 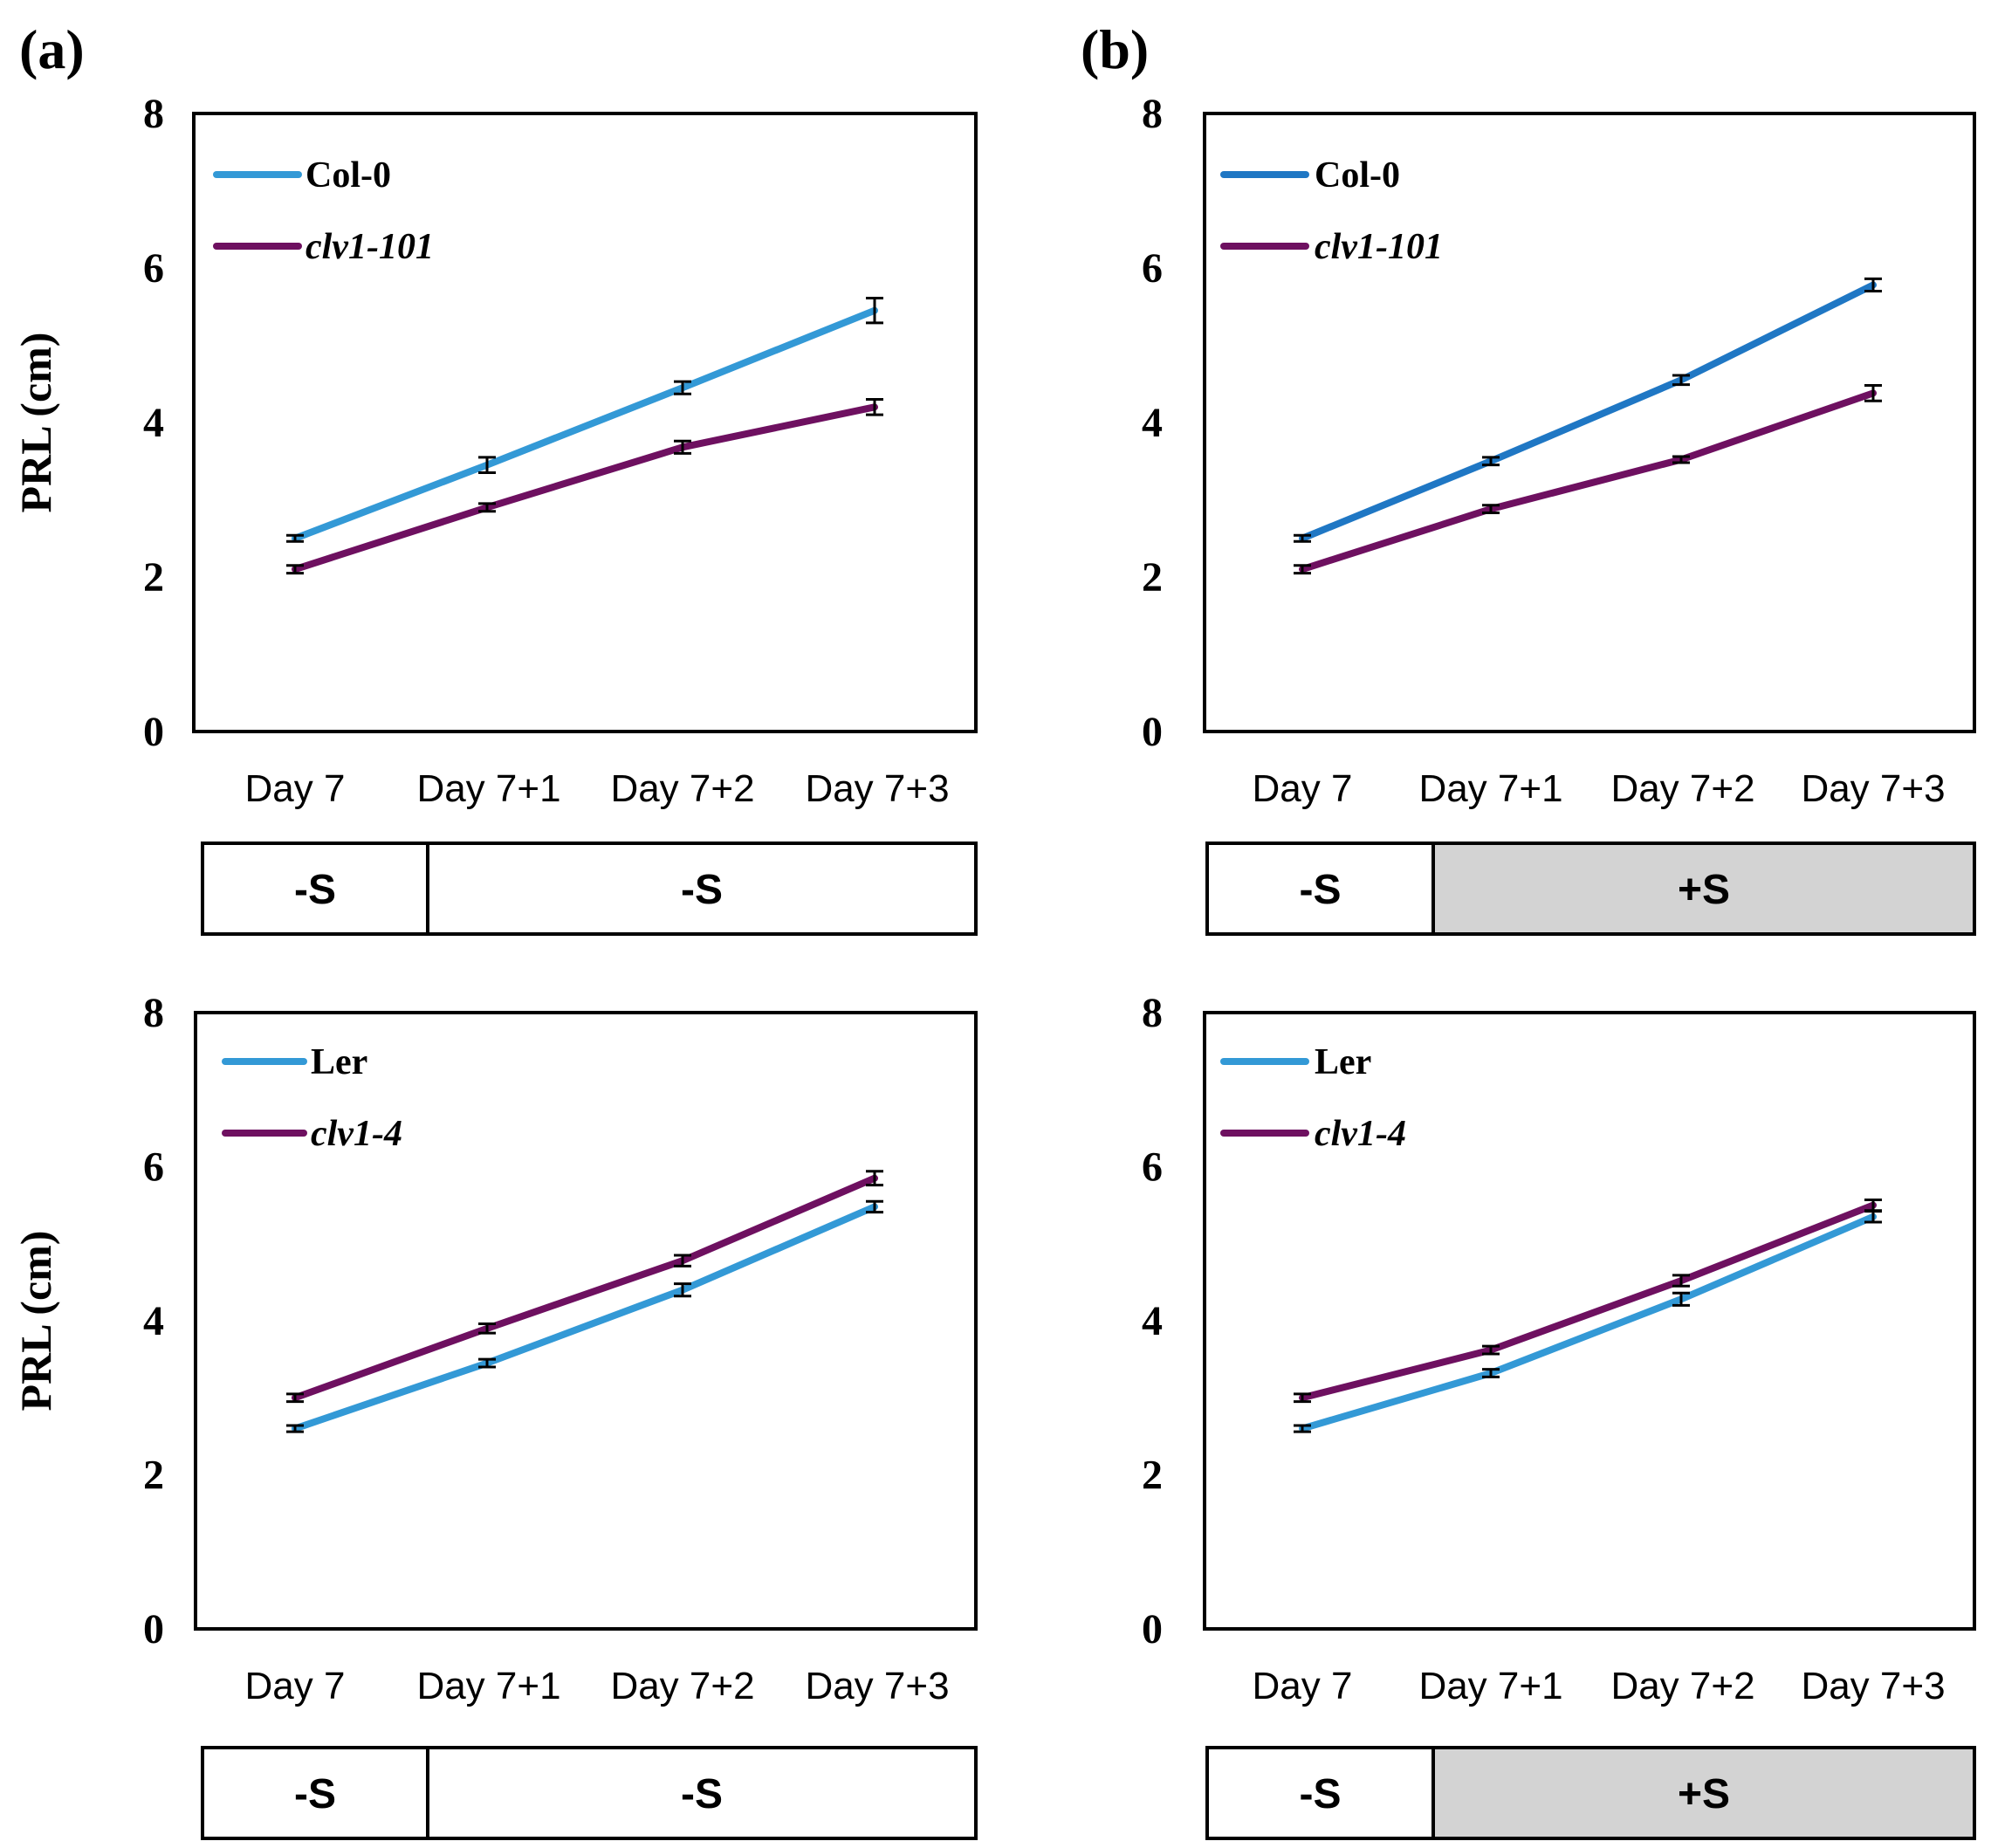 What do you see at coordinates (52, 49) in the screenshot?
I see `panel-label-a: (a)` at bounding box center [52, 49].